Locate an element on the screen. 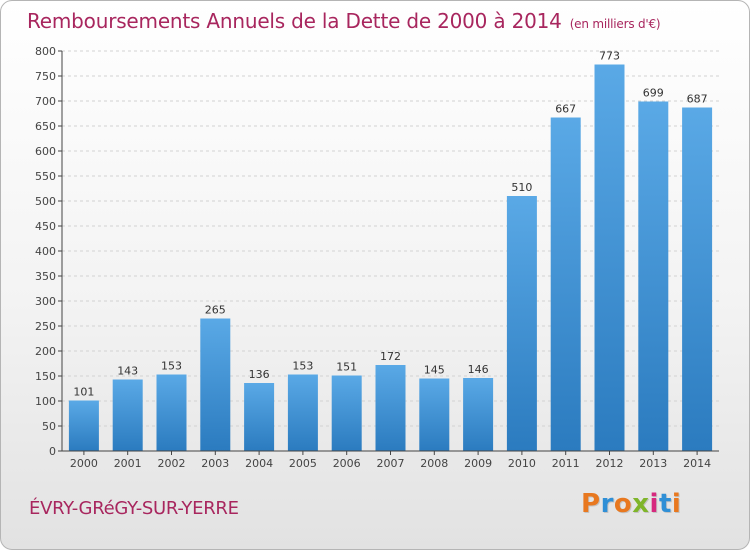  data-label: 699 is located at coordinates (653, 93).